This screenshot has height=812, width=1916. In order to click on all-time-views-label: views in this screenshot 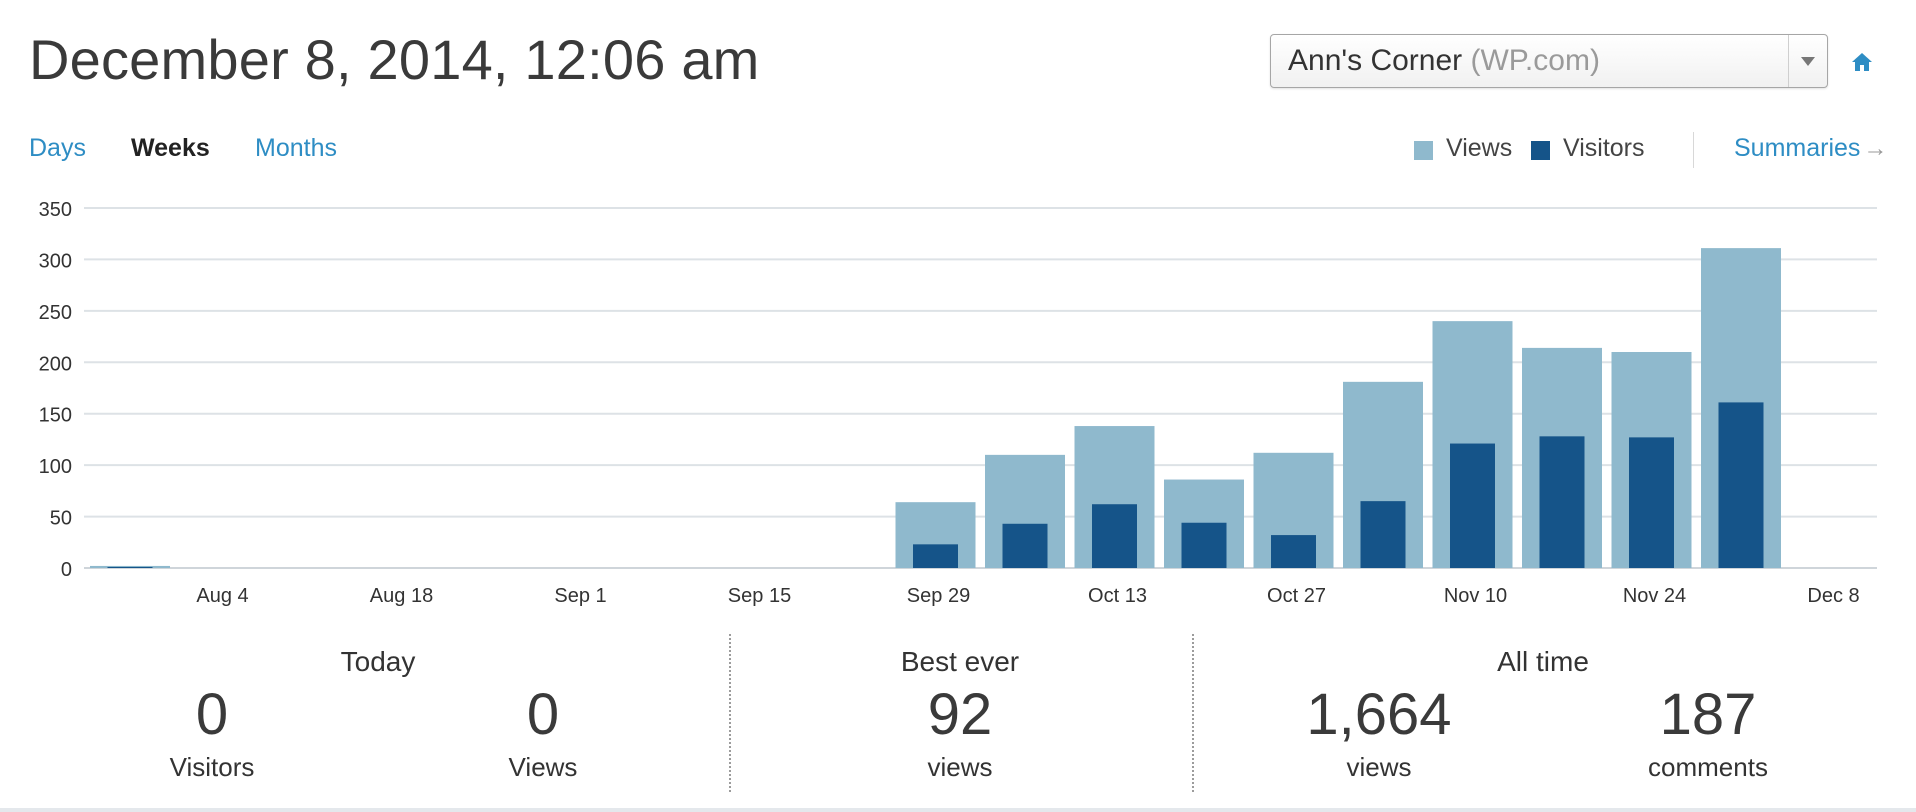, I will do `click(1379, 767)`.